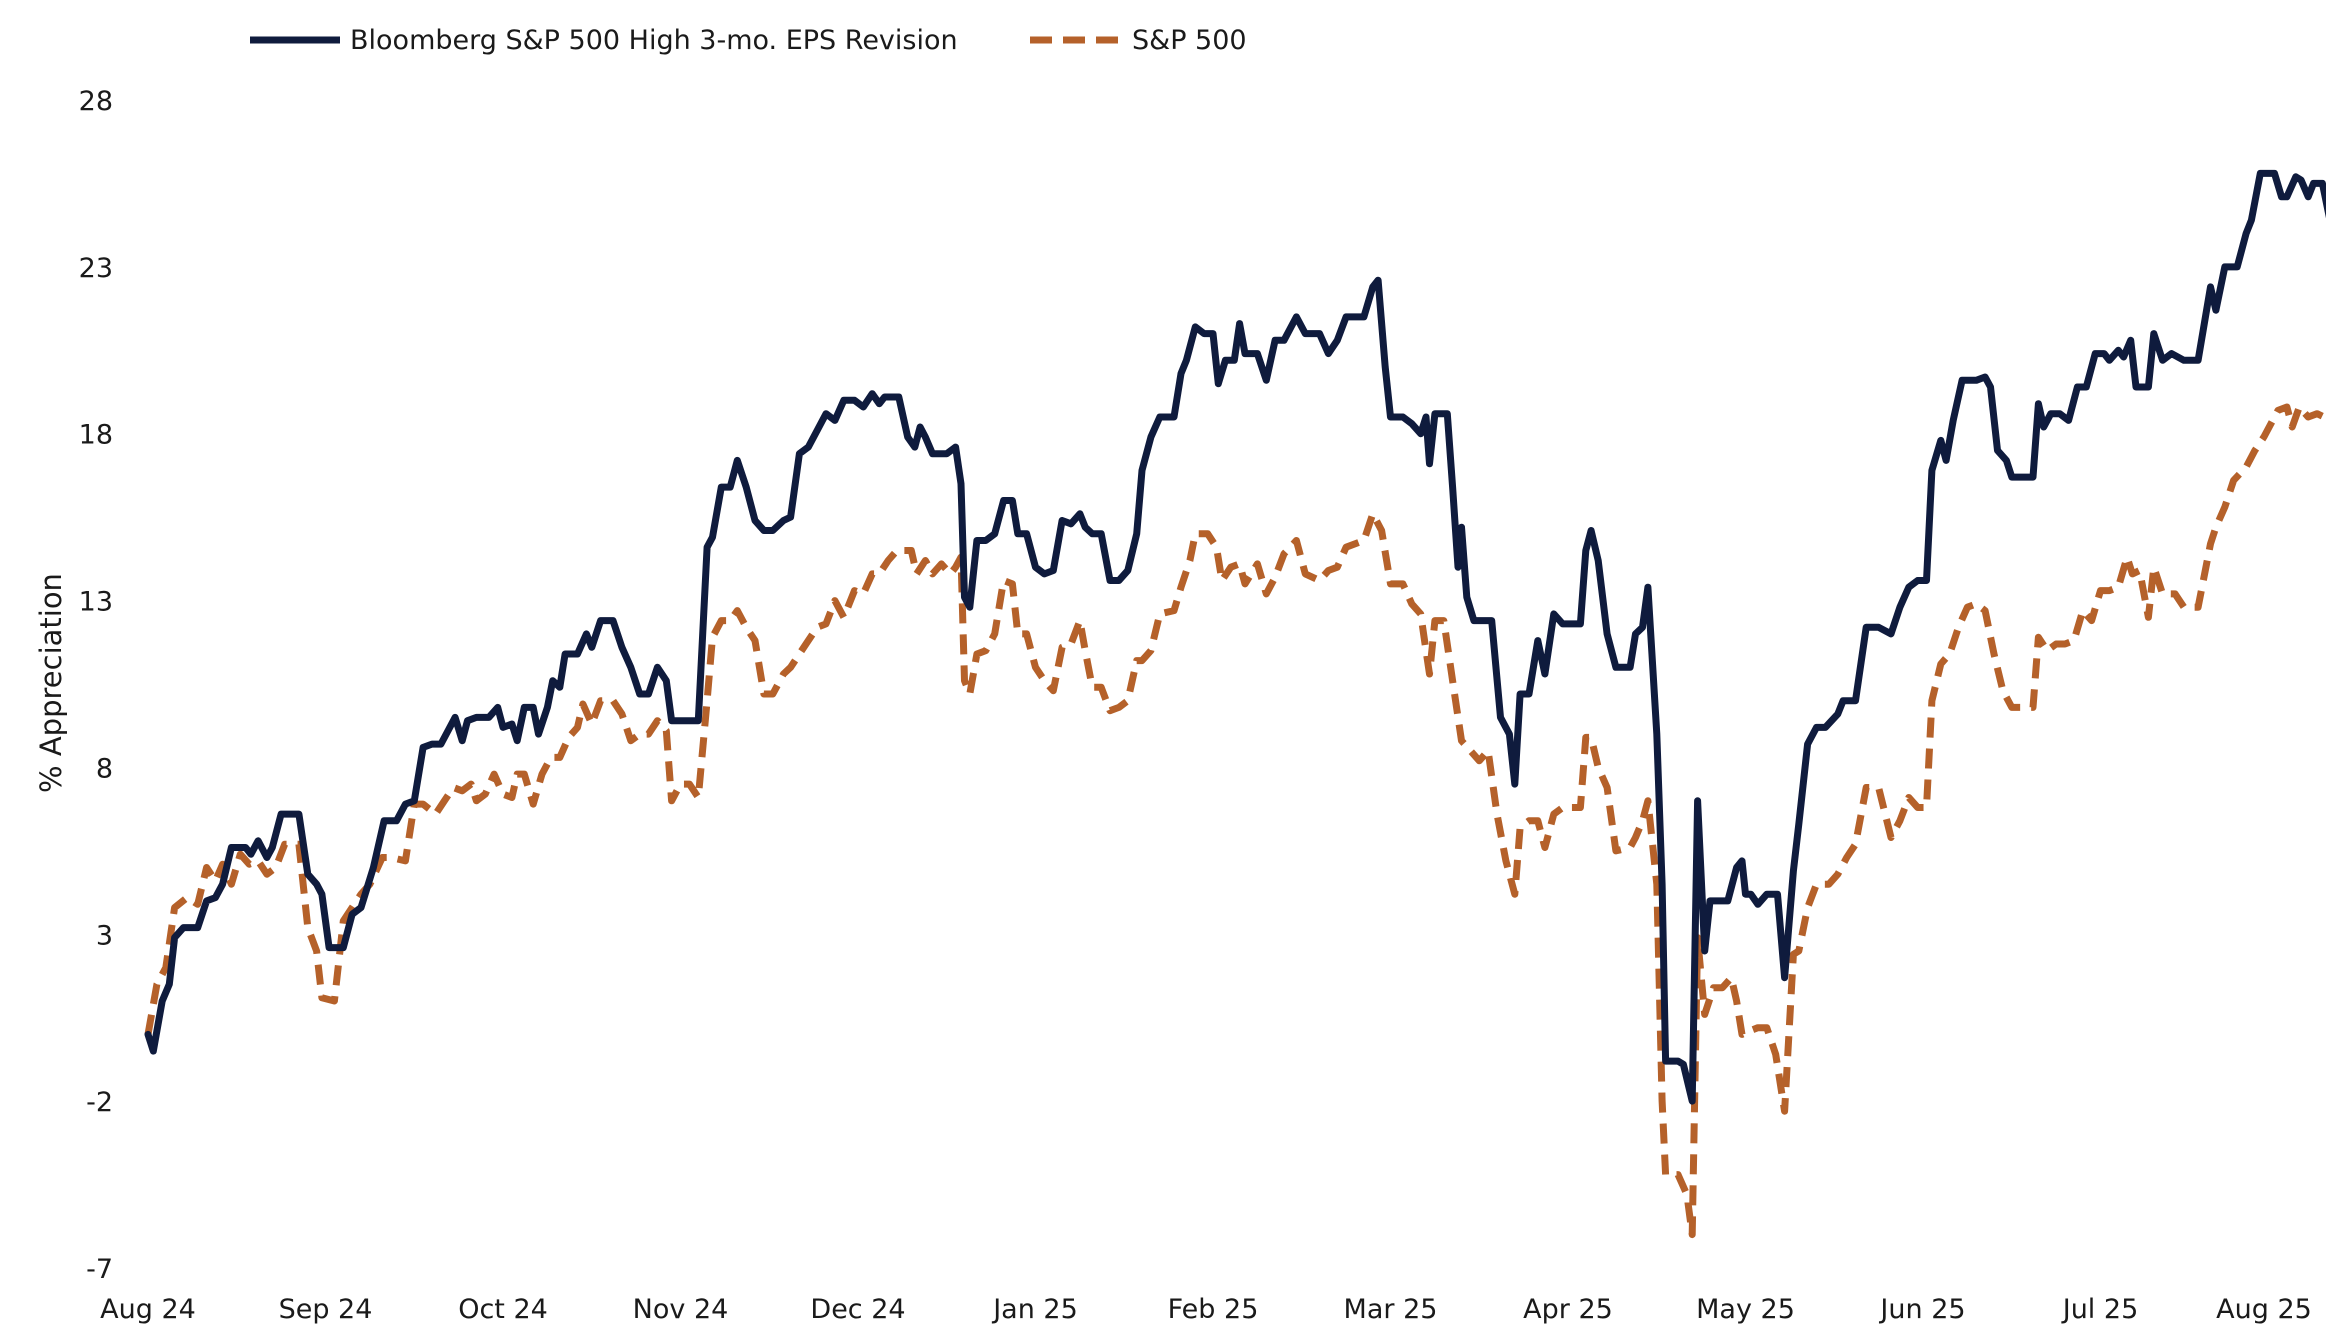  I want to click on x-tick-label: Aug 25, so click(2264, 1309).